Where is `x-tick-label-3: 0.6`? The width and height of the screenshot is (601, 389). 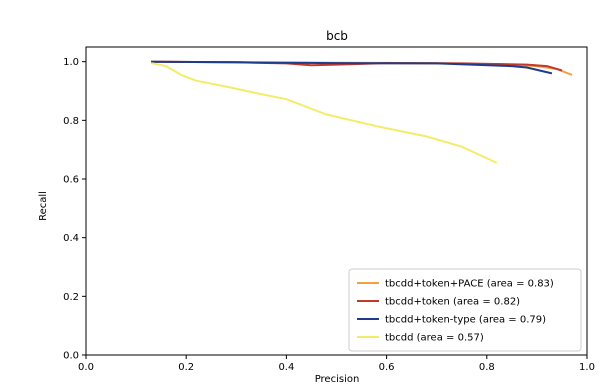
x-tick-label-3: 0.6 is located at coordinates (387, 367).